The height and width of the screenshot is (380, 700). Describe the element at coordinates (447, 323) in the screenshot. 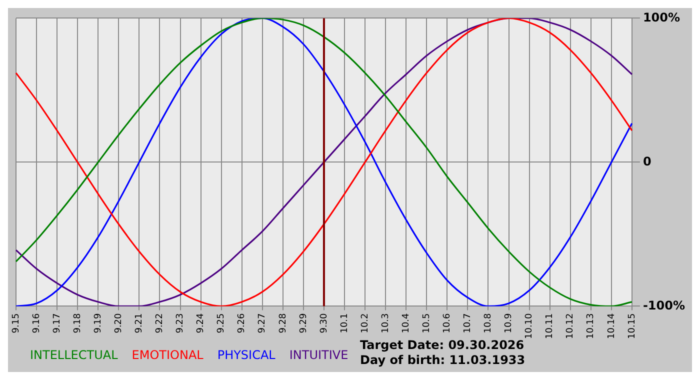

I see `x-tick-label: 10.6` at that location.